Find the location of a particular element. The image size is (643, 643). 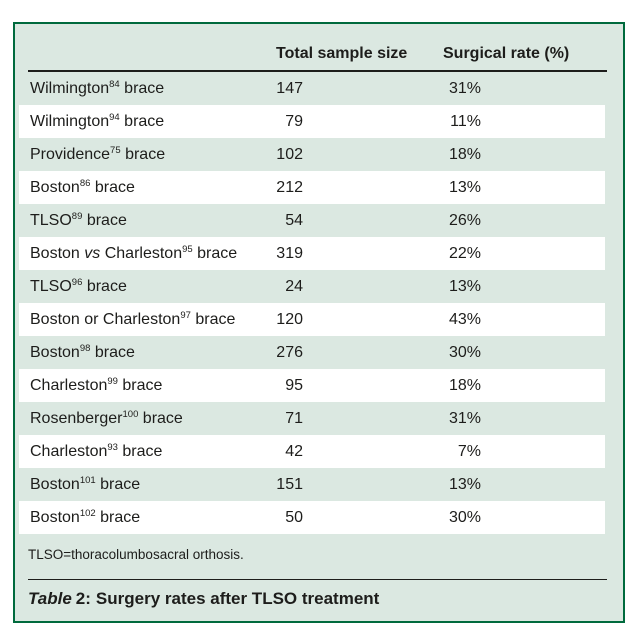

table-row: Boston or Charleston97 brace 120 43% is located at coordinates (319, 319).